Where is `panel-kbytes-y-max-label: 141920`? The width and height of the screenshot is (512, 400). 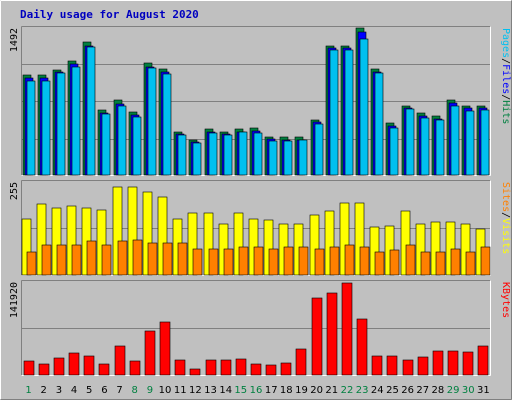
panel-kbytes-y-max-label: 141920 is located at coordinates (14, 300).